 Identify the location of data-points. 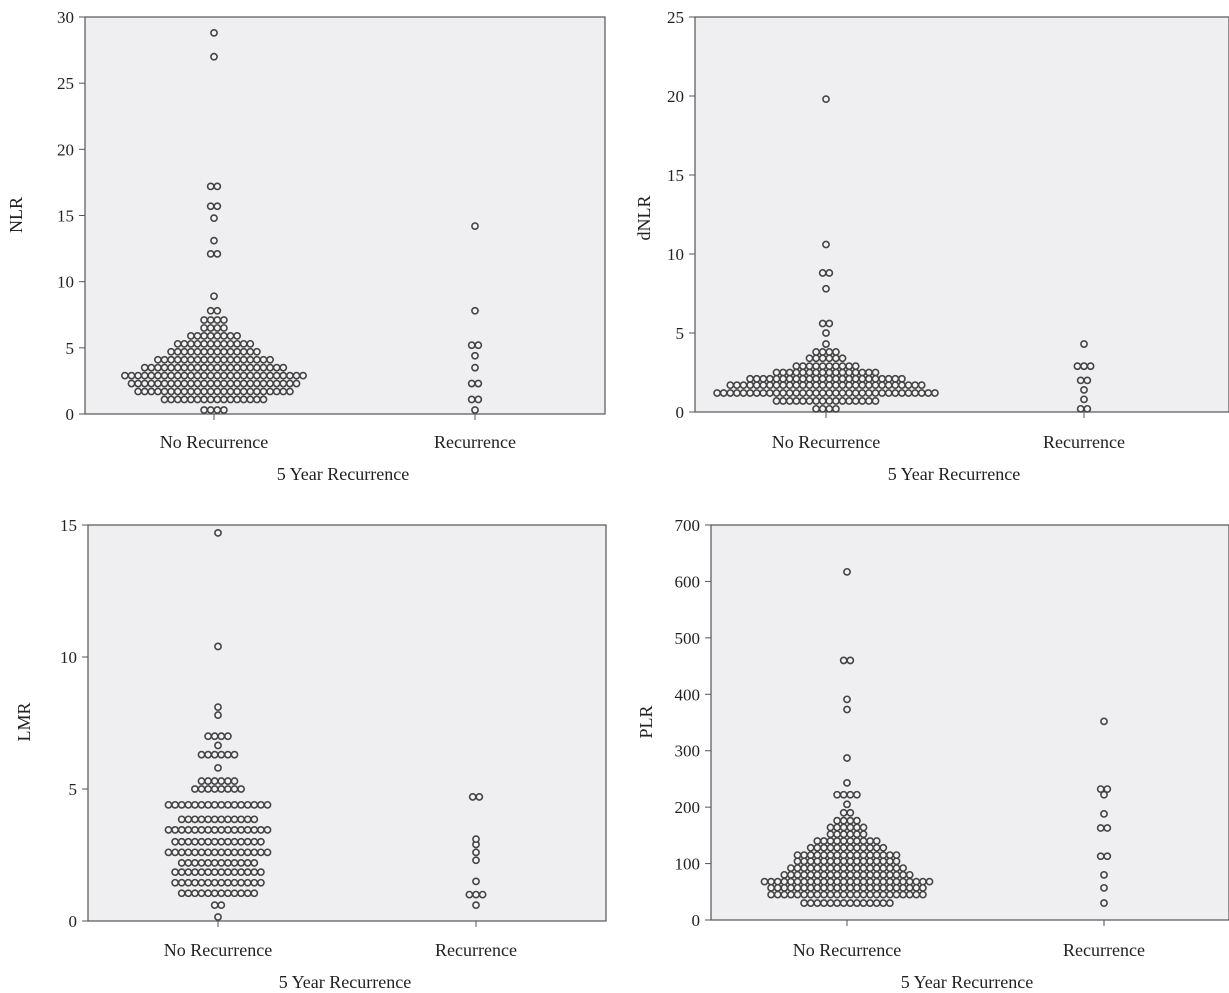
(302, 221).